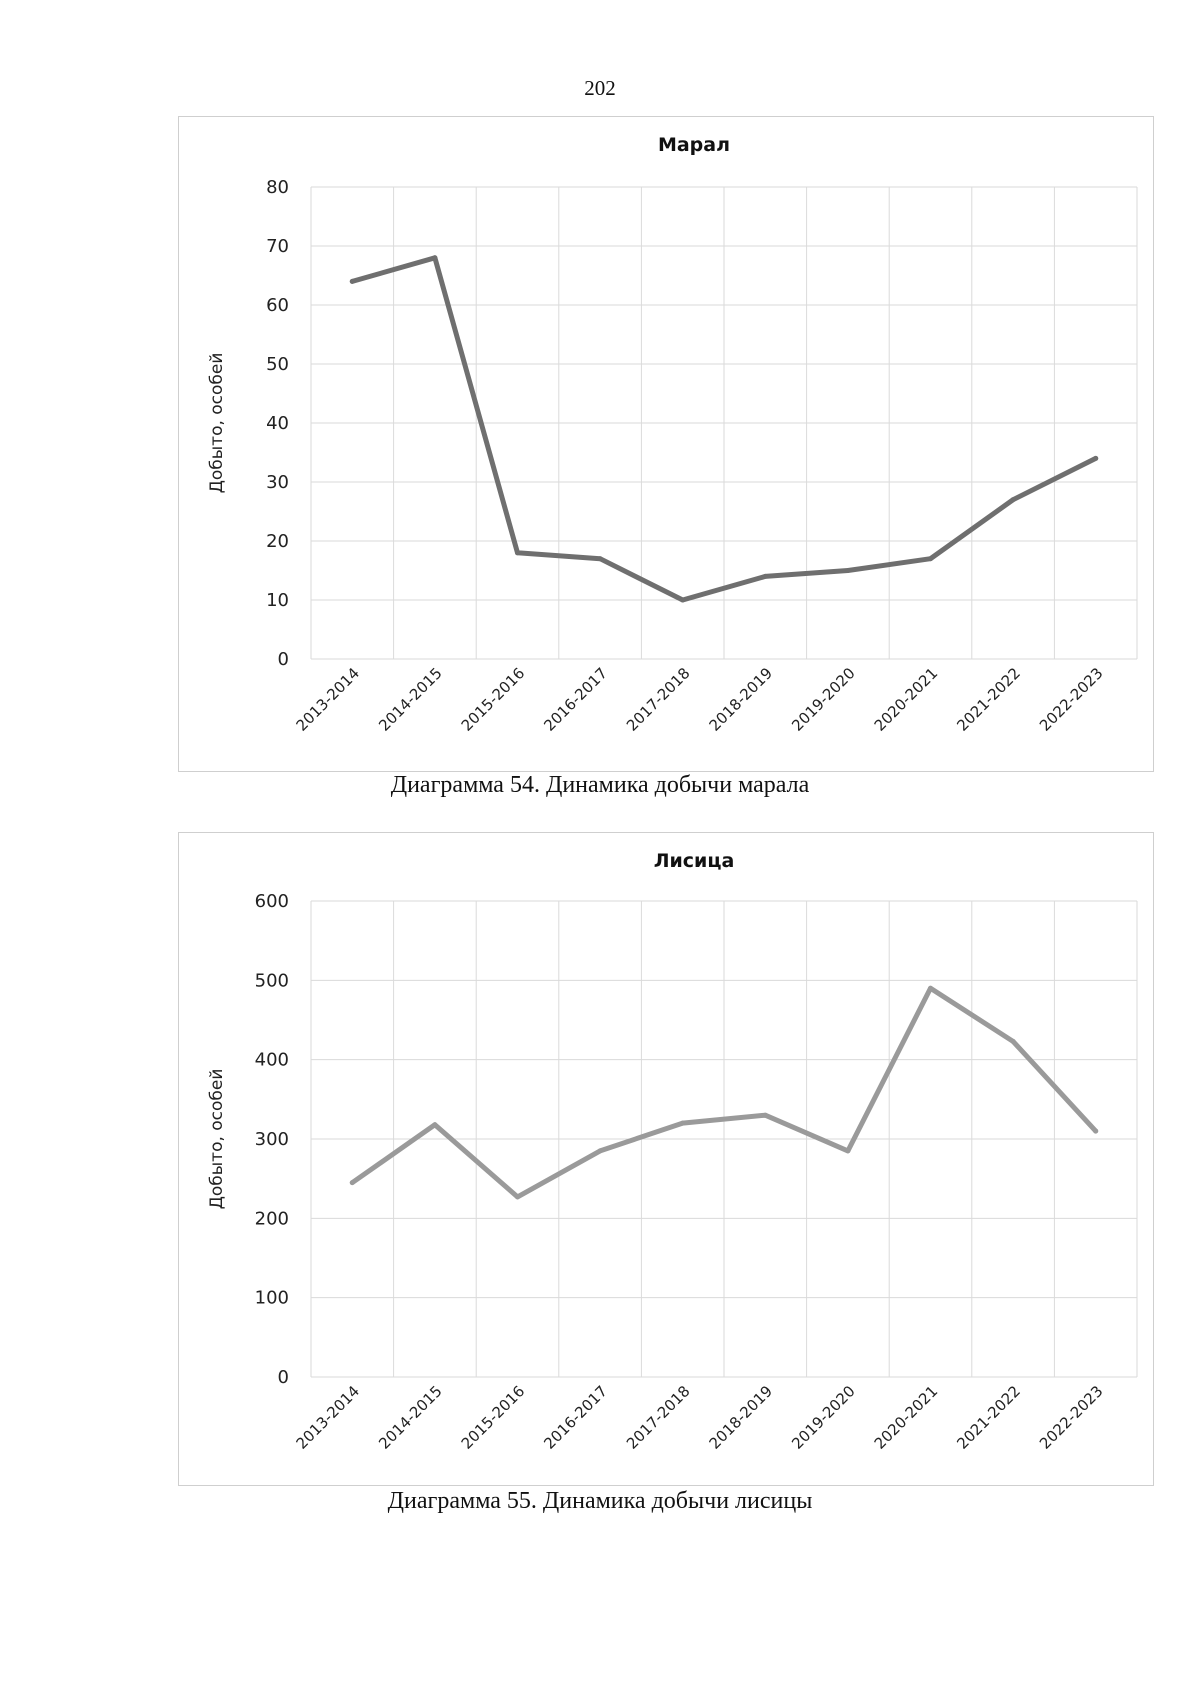 Image resolution: width=1200 pixels, height=1698 pixels. What do you see at coordinates (575, 1417) in the screenshot?
I see `fox-x-tick-label: 2016-2017` at bounding box center [575, 1417].